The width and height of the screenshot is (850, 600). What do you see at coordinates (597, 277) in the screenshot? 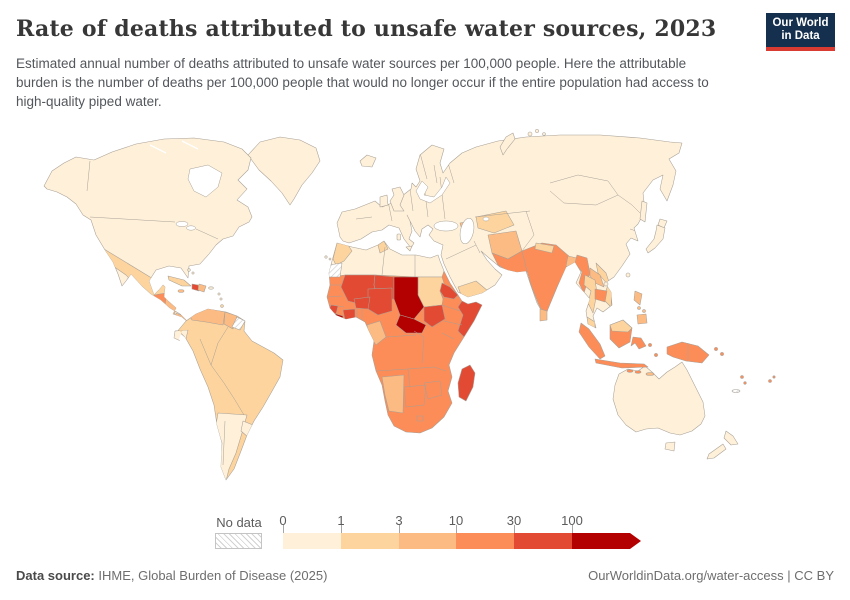
I see `country-laos` at bounding box center [597, 277].